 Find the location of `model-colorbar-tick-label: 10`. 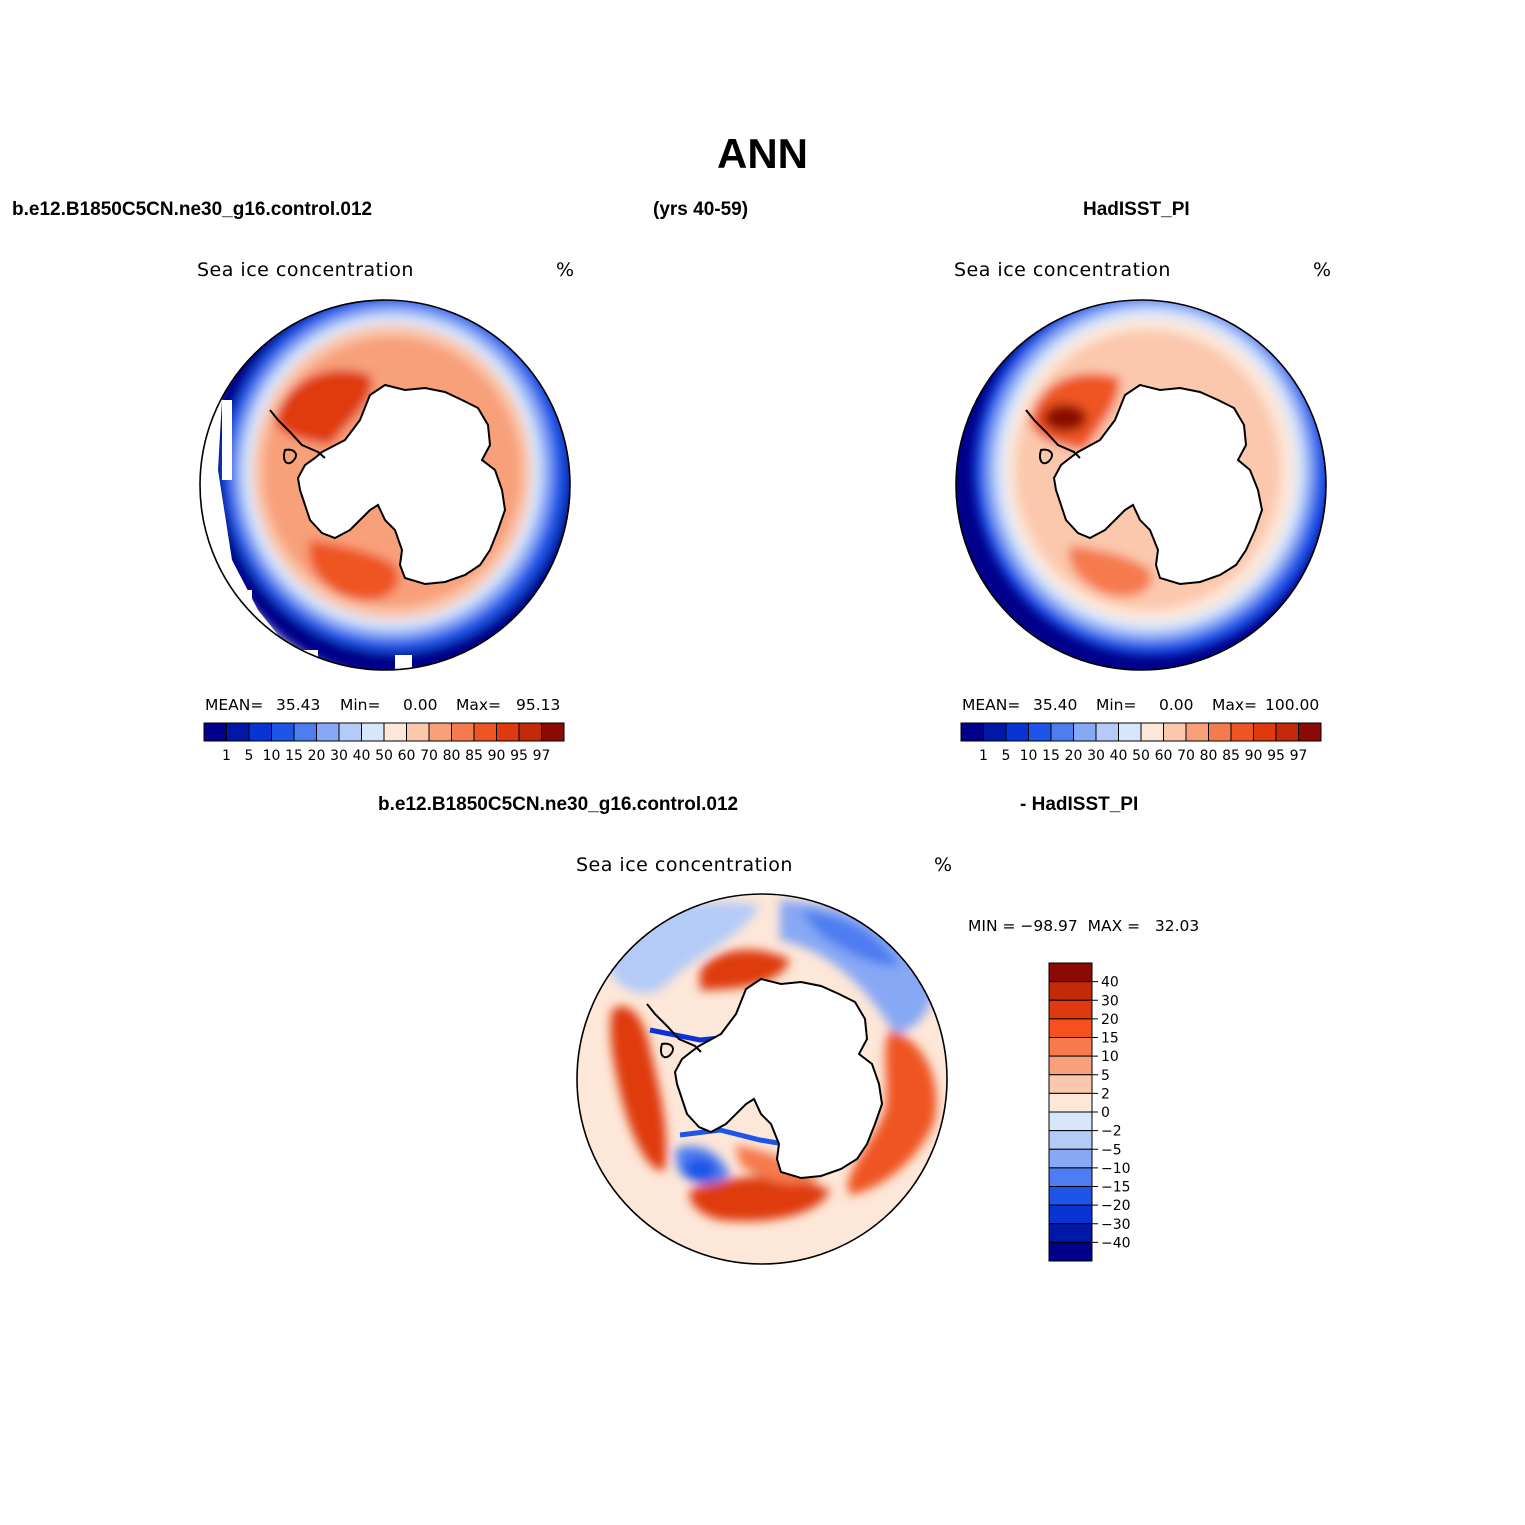

model-colorbar-tick-label: 10 is located at coordinates (272, 756).